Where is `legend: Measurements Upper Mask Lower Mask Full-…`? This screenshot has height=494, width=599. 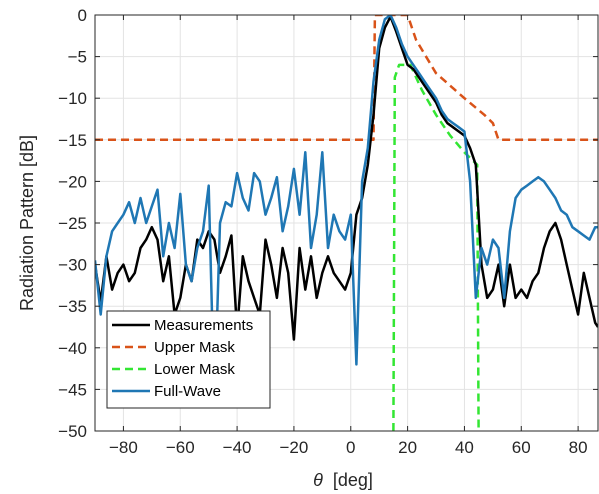
legend: Measurements Upper Mask Lower Mask Full-… is located at coordinates (188, 359).